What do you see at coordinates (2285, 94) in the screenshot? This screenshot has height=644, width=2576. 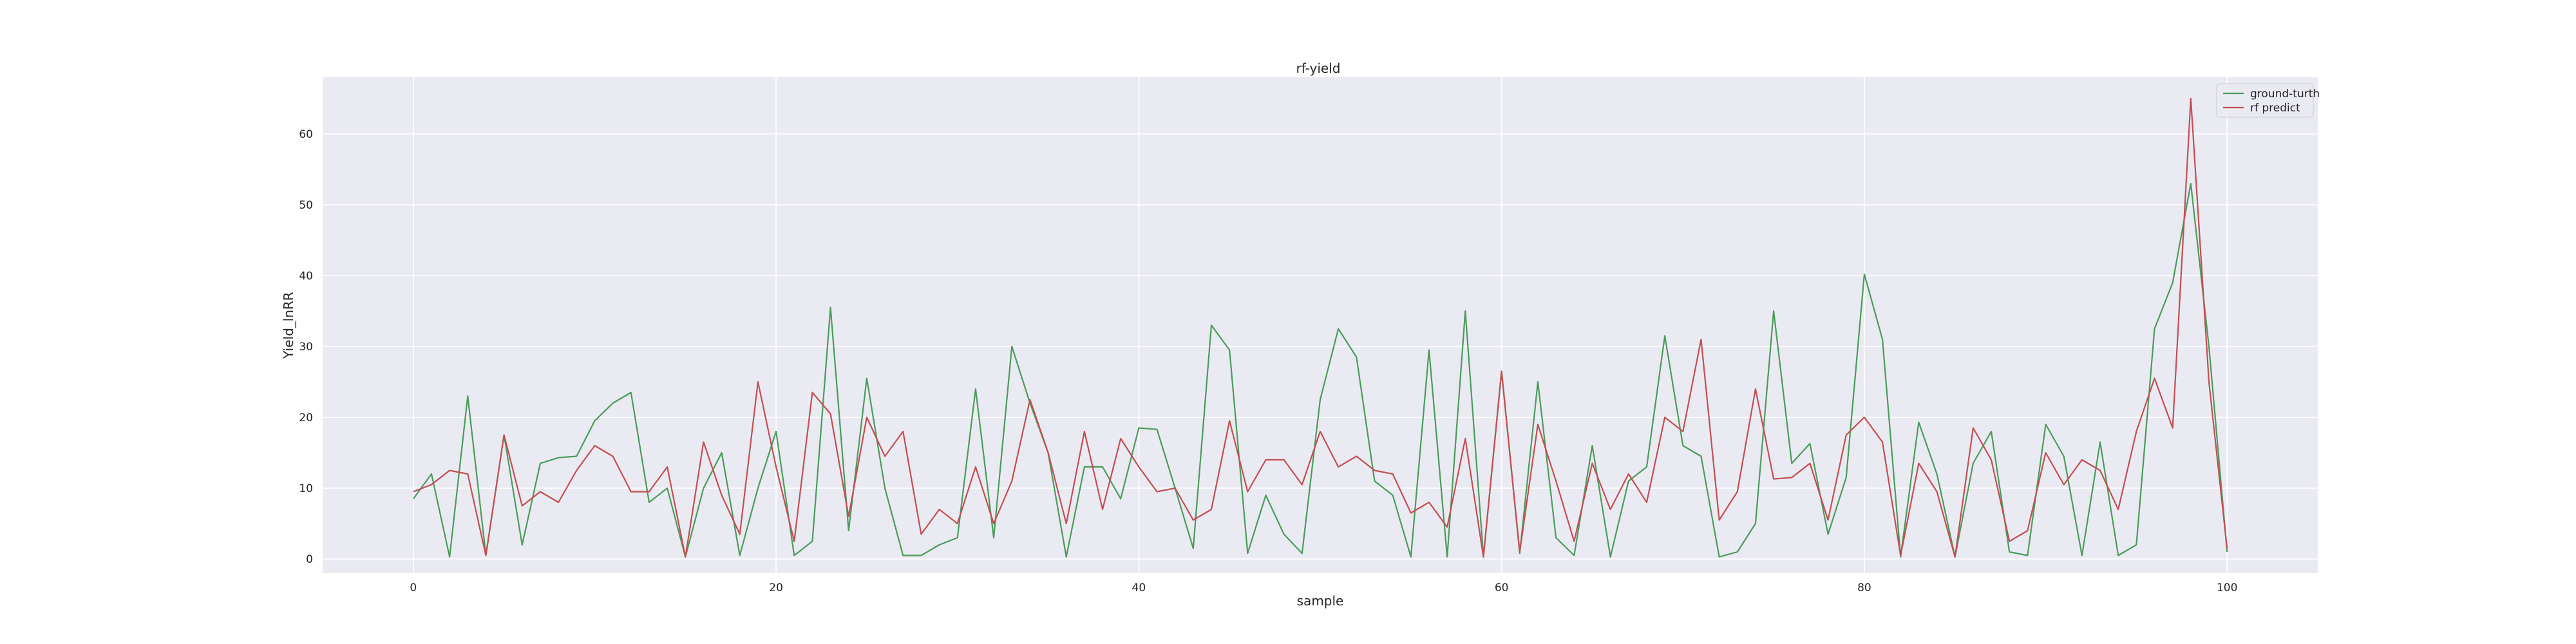 I see `legend-label: ground-turth` at bounding box center [2285, 94].